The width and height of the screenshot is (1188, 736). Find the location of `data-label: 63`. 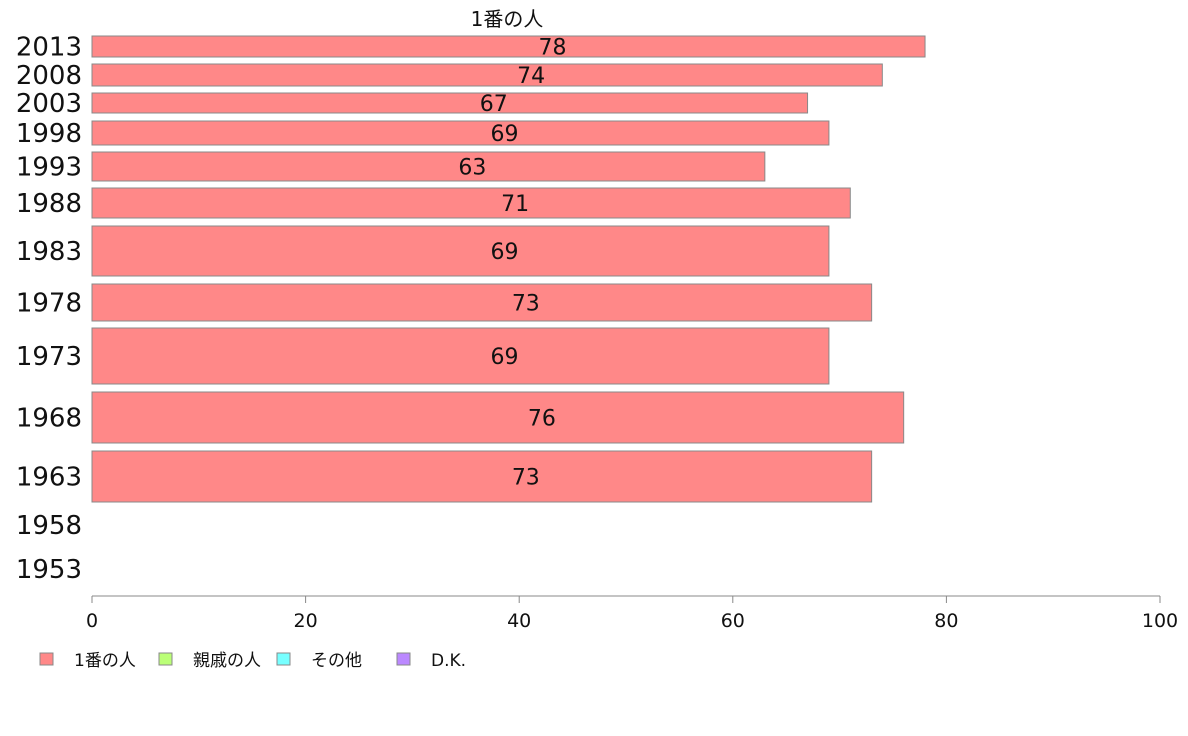

data-label: 63 is located at coordinates (472, 168).